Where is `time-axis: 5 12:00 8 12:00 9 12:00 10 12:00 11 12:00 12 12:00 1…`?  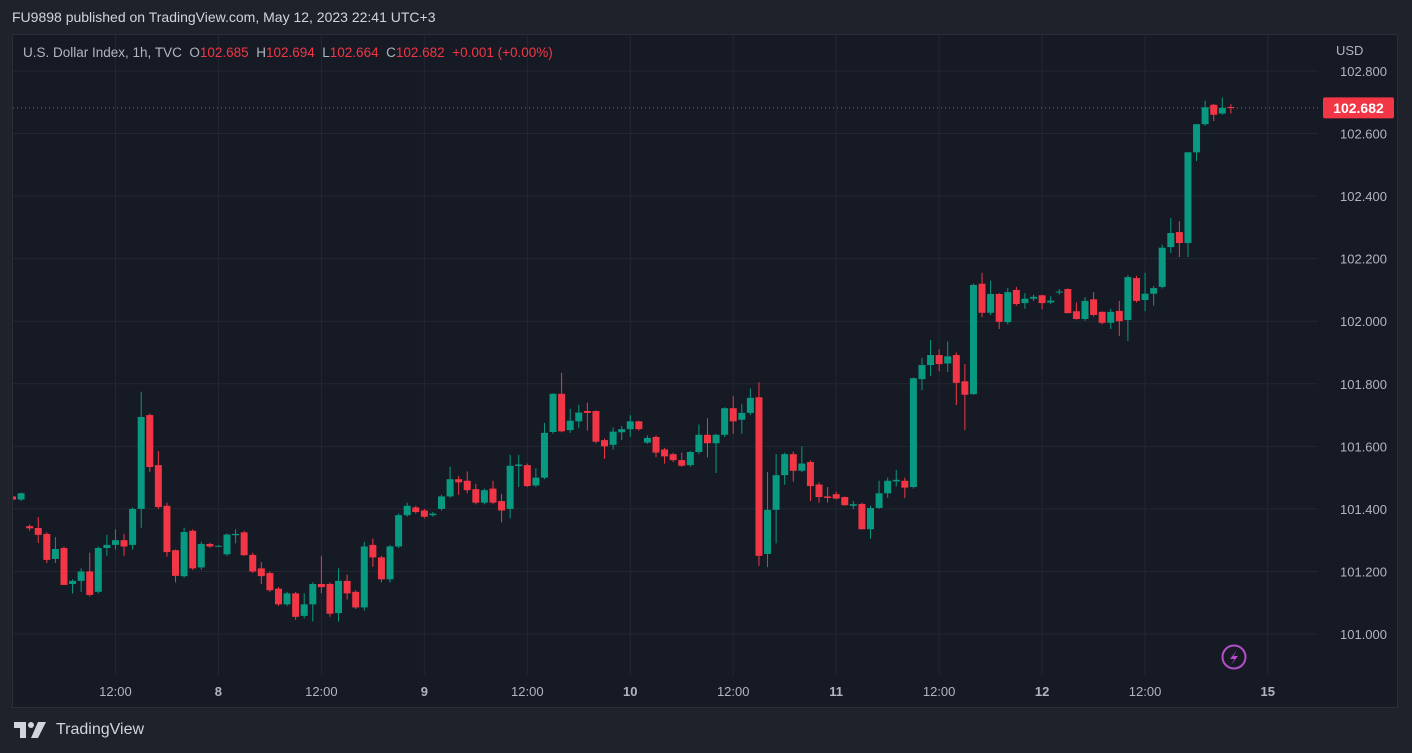 time-axis: 5 12:00 8 12:00 9 12:00 10 12:00 11 12:00 12 12:00 1… is located at coordinates (640, 691).